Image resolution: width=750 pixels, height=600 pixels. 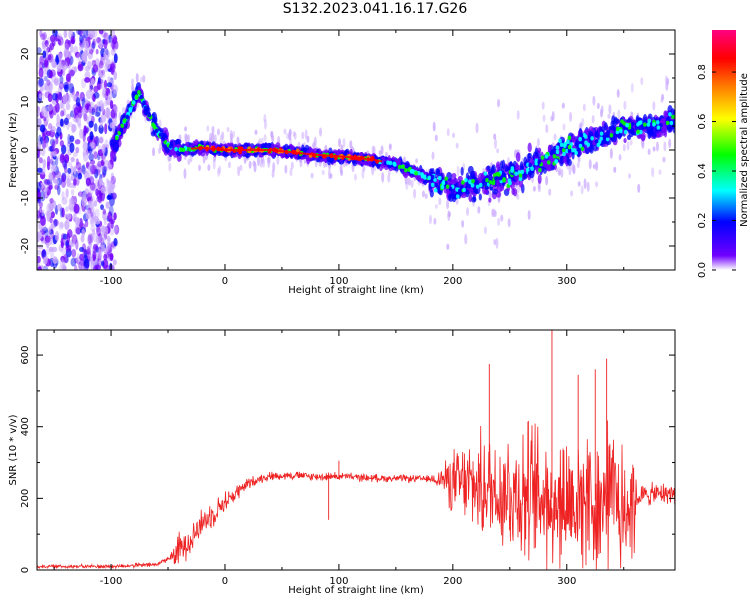 I want to click on x-tick-label: 100, so click(x=338, y=581).